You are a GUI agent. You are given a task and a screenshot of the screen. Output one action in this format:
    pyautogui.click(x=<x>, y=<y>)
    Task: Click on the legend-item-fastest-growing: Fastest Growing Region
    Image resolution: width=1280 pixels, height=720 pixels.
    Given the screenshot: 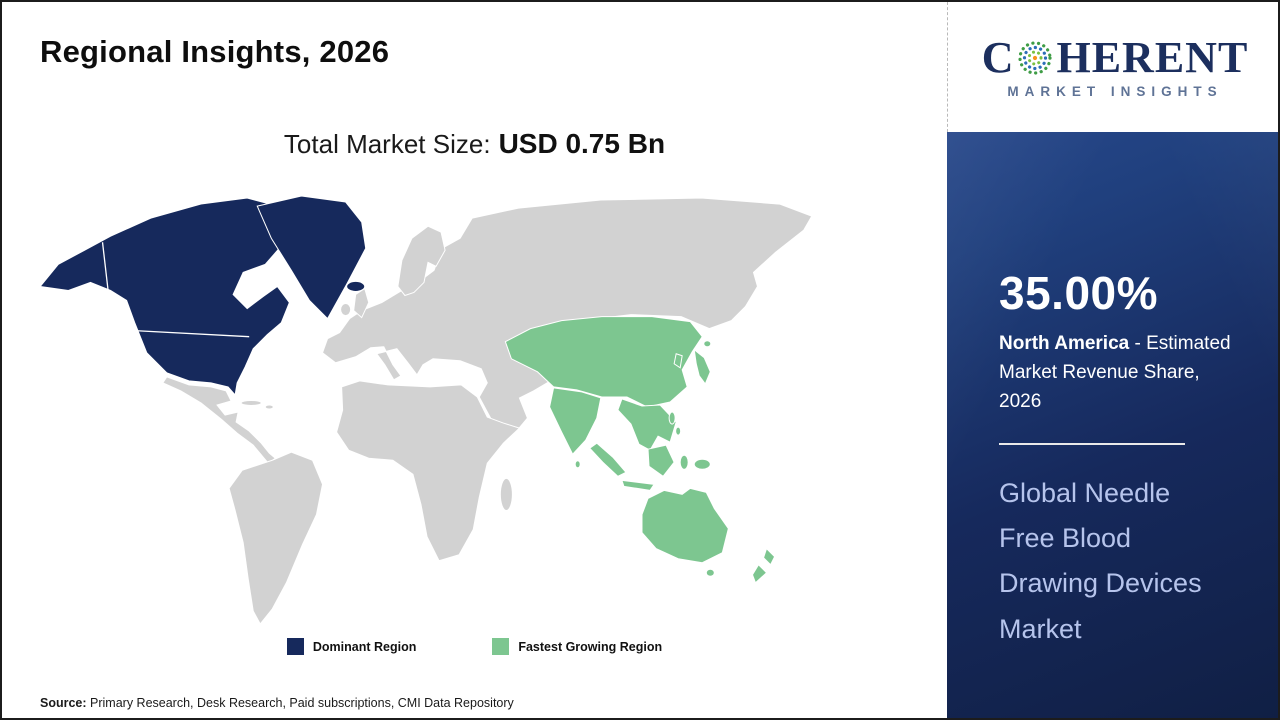 What is the action you would take?
    pyautogui.click(x=577, y=646)
    